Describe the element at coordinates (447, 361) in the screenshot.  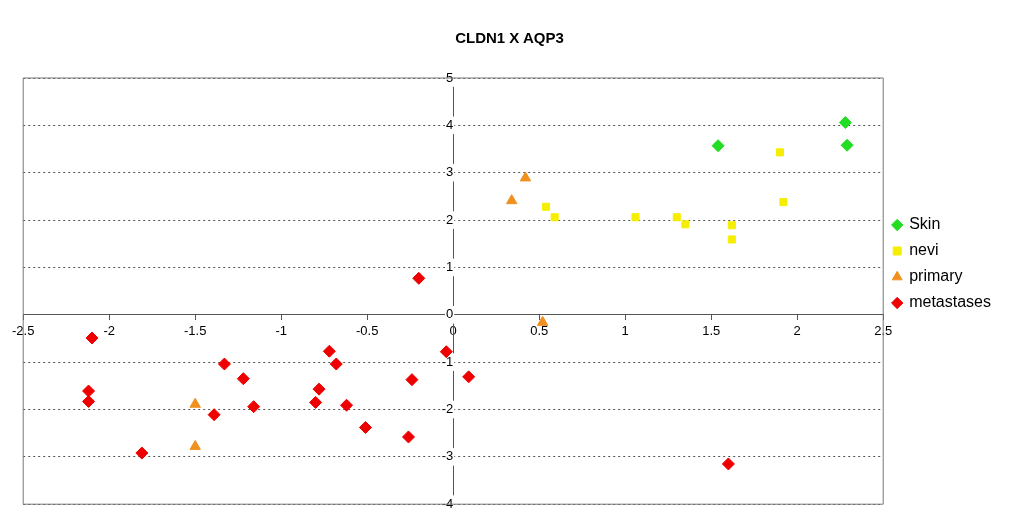
I see `y-tick-label: -1` at that location.